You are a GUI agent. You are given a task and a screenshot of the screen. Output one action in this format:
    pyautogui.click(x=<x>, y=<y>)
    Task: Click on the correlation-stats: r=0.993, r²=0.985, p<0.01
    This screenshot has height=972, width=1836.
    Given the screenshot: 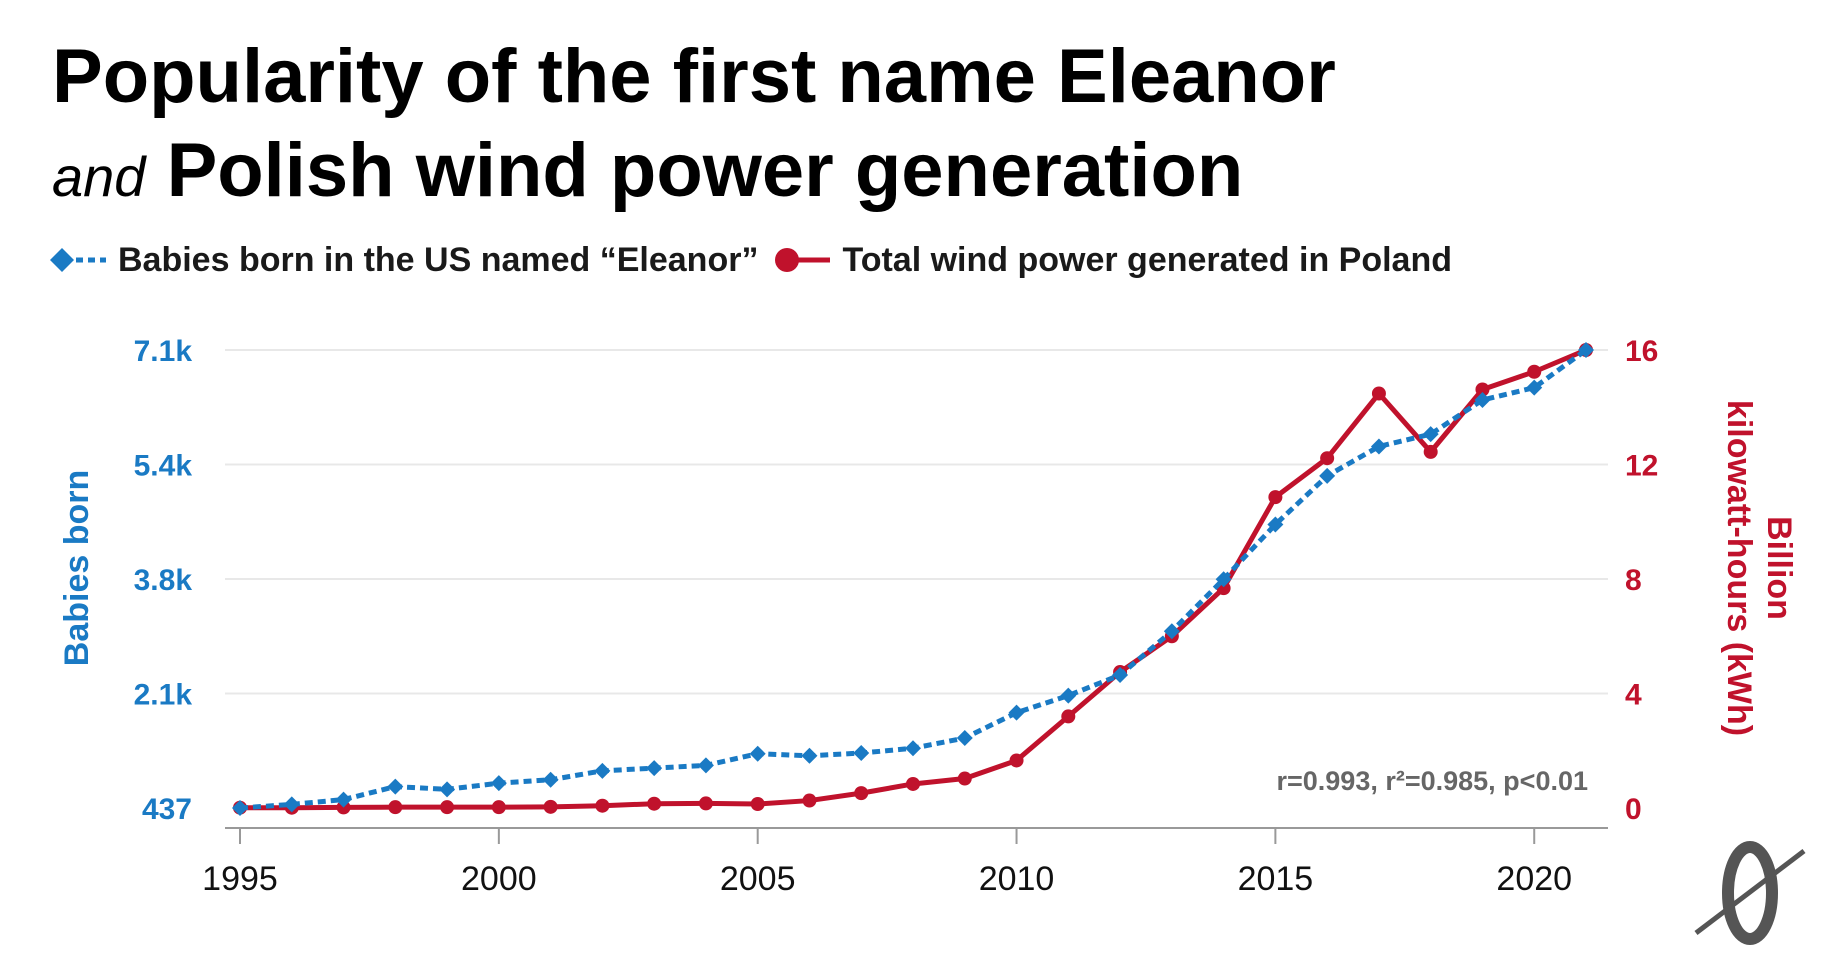 What is the action you would take?
    pyautogui.click(x=1433, y=781)
    